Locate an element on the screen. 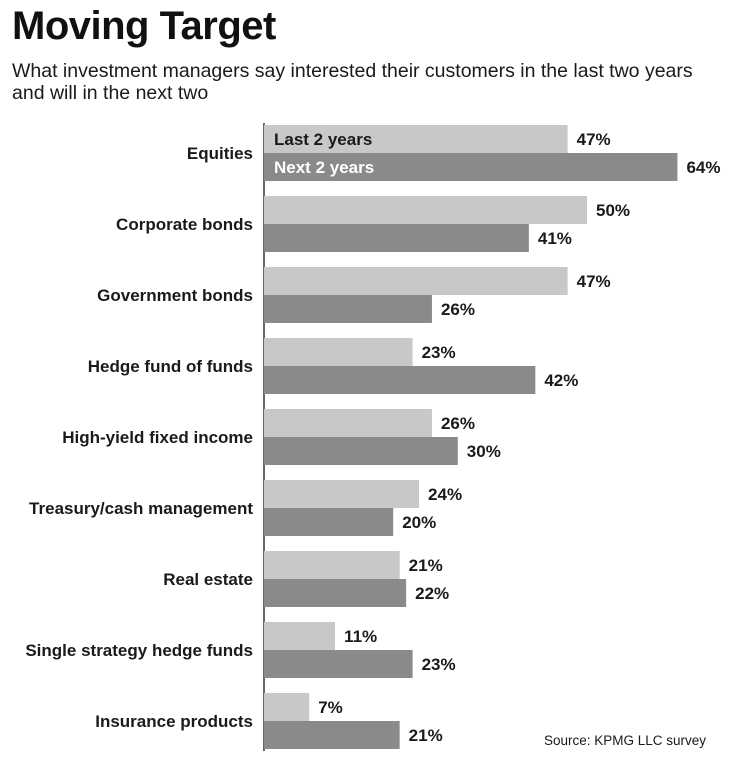 Image resolution: width=740 pixels, height=770 pixels. value-label-next-2-years: 21% is located at coordinates (426, 735).